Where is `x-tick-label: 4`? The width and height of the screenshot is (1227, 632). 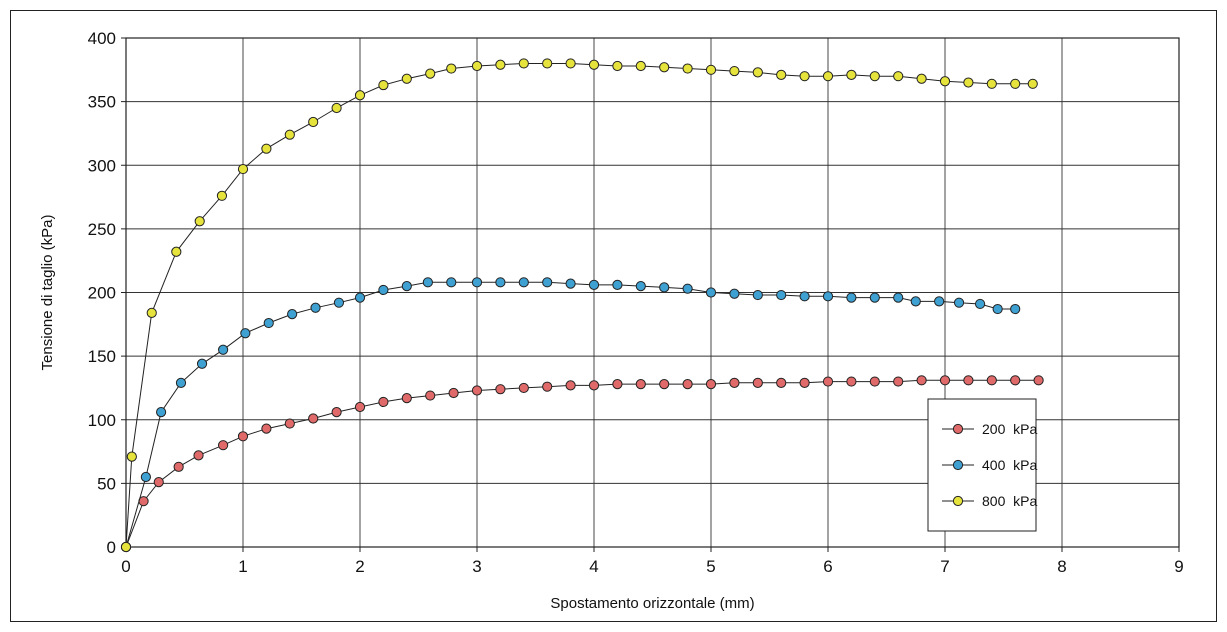 x-tick-label: 4 is located at coordinates (593, 566).